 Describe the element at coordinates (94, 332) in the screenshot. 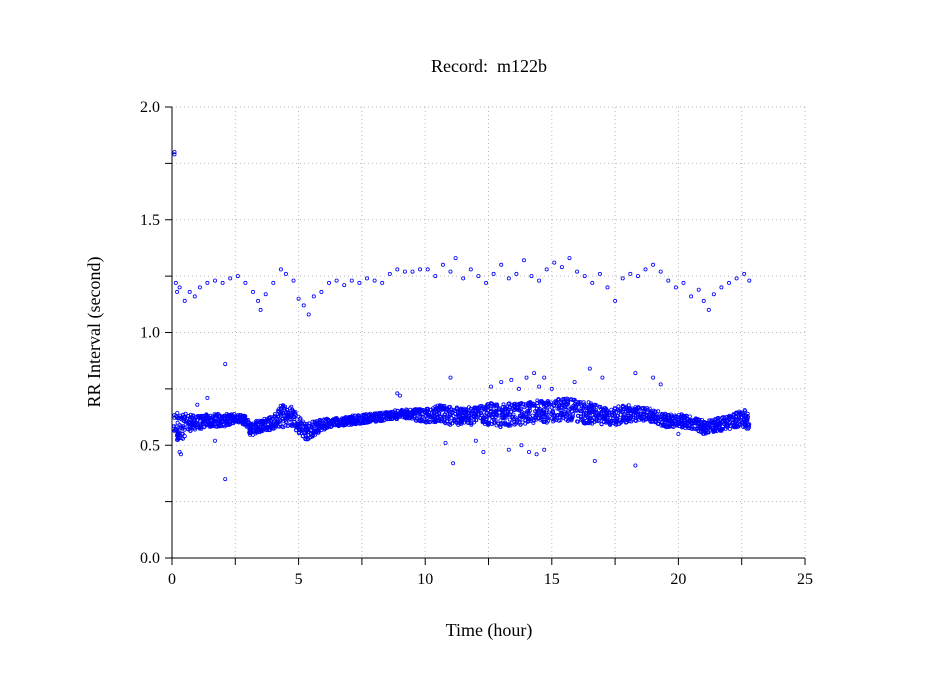

I see `y-axis-label: RR Interval (second)` at that location.